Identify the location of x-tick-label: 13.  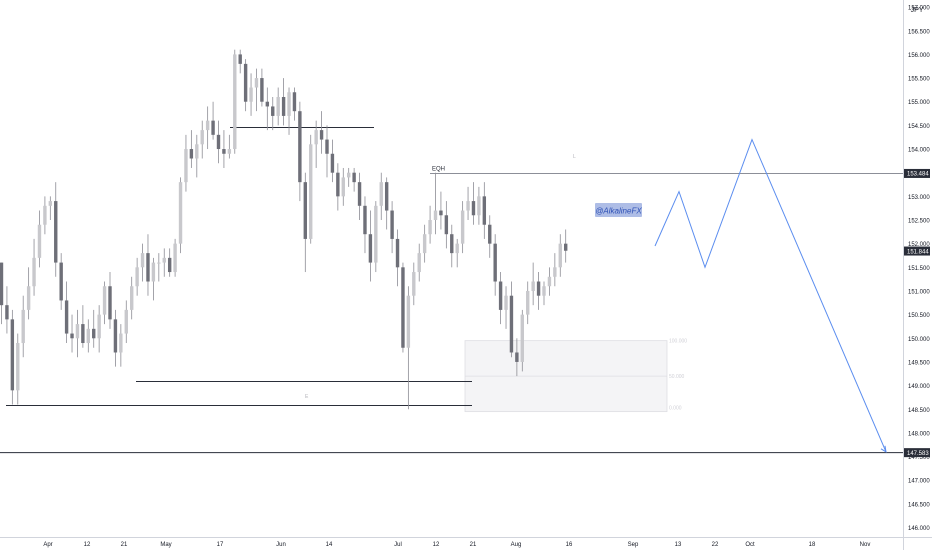
(678, 545).